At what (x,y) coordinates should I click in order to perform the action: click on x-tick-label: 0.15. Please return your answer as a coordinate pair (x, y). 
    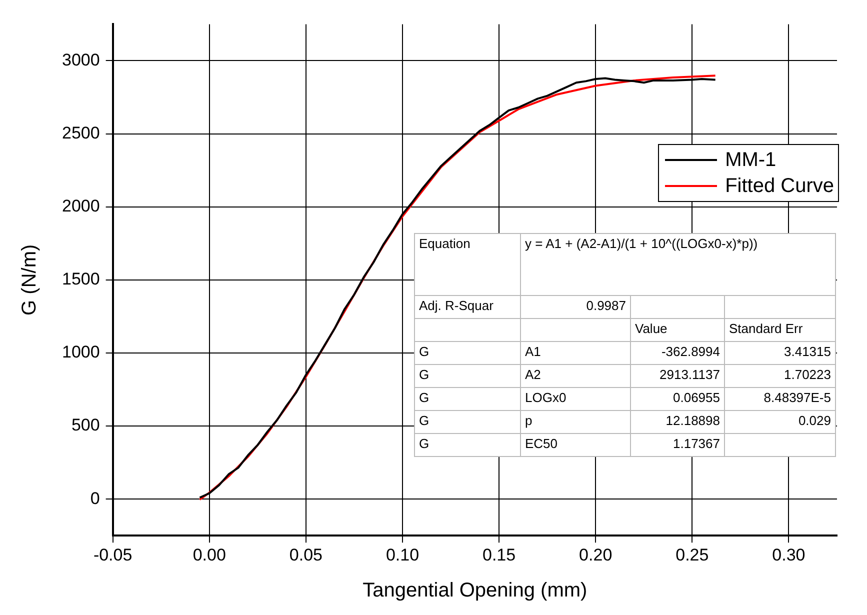
    Looking at the image, I should click on (499, 554).